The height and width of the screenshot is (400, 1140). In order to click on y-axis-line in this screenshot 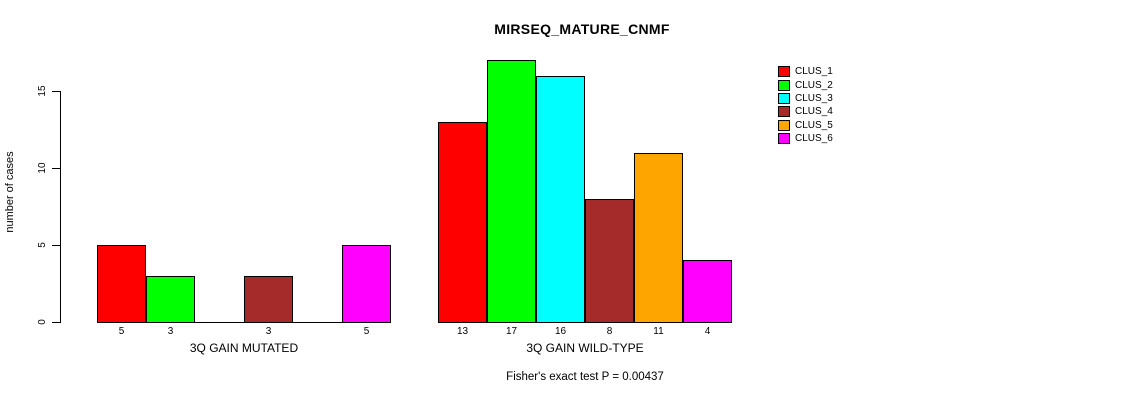, I will do `click(60, 207)`.